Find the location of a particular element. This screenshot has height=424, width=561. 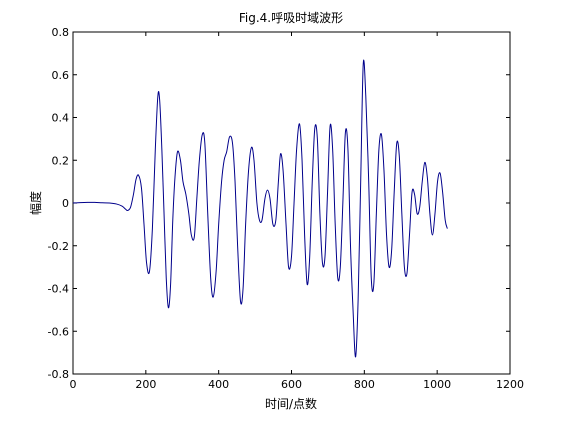

y-tick-label: -0.2 is located at coordinates (58, 246).